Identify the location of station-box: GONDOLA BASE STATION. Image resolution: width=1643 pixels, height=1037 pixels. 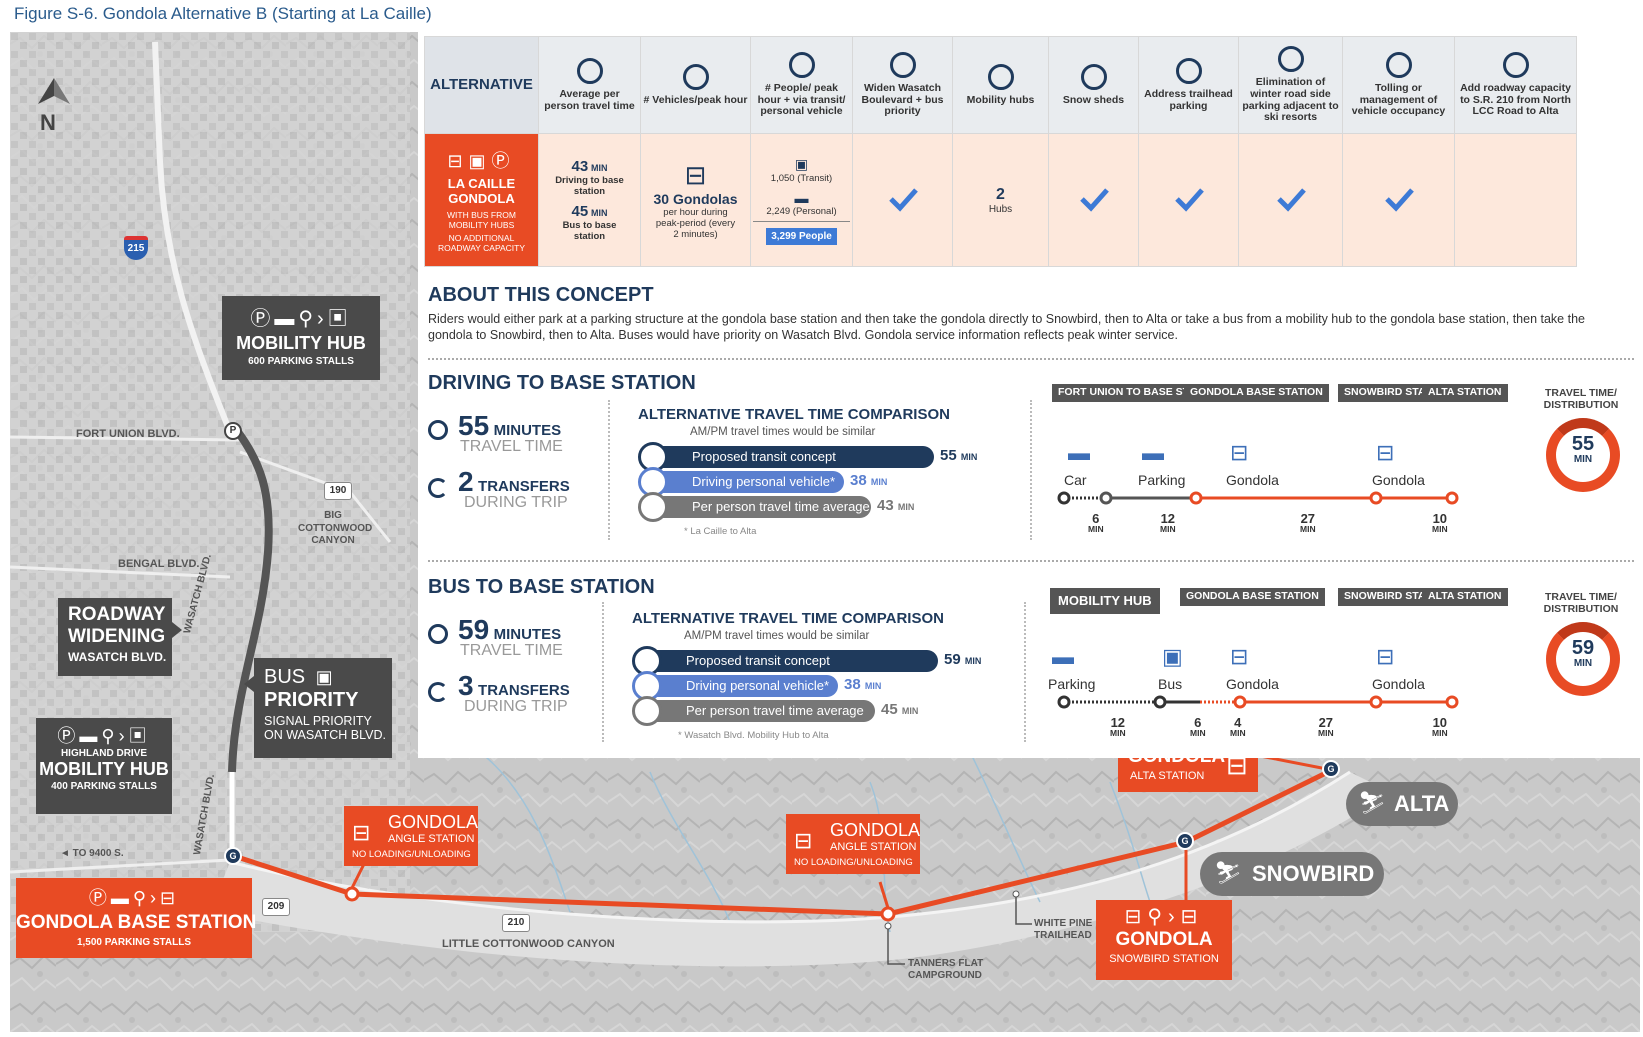
(1256, 393).